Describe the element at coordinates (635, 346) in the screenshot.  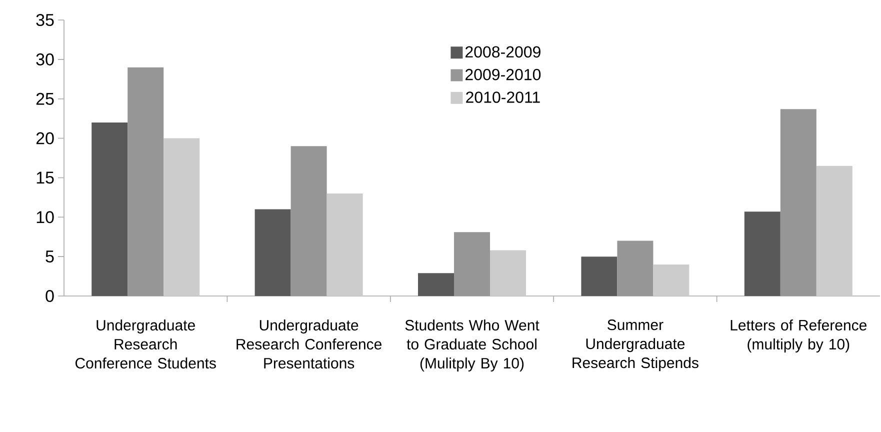
I see `x-tick-label: Summer Undergraduate Research Stipends` at that location.